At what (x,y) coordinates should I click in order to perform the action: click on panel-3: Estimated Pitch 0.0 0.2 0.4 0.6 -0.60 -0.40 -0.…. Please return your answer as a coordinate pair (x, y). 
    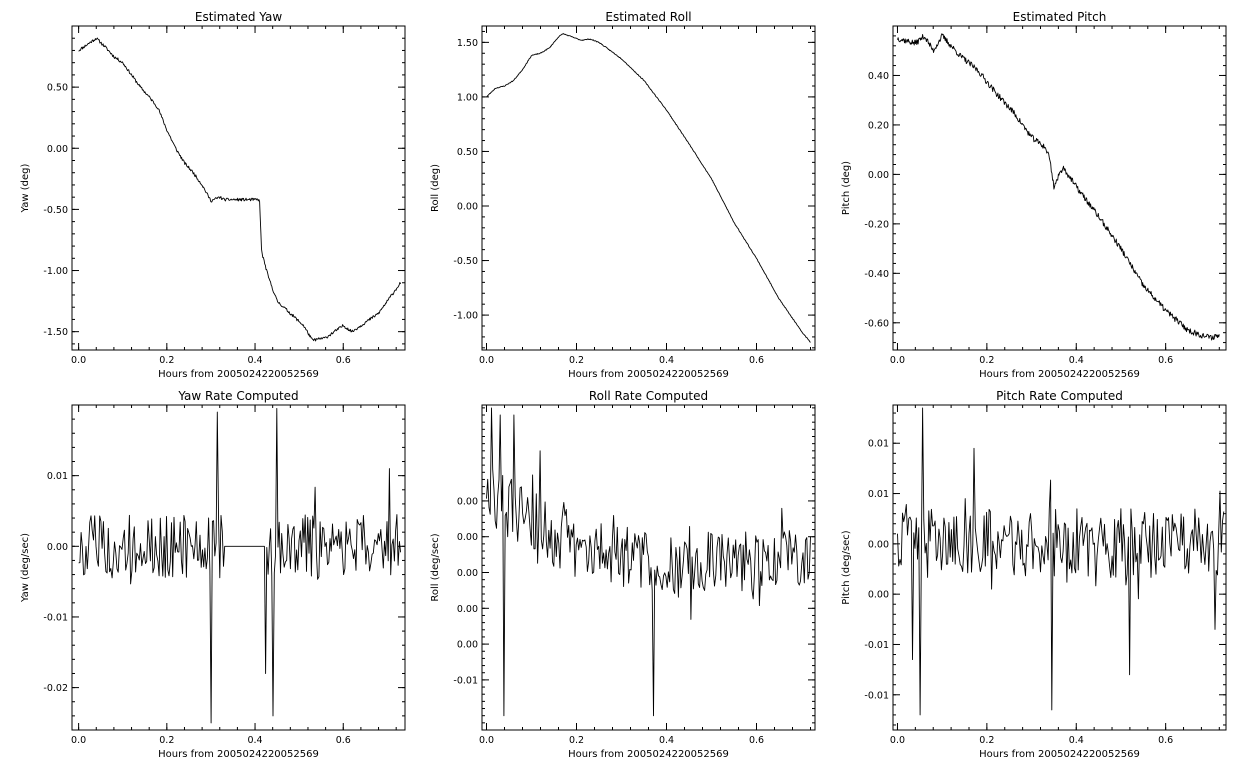
    Looking at the image, I should click on (1034, 195).